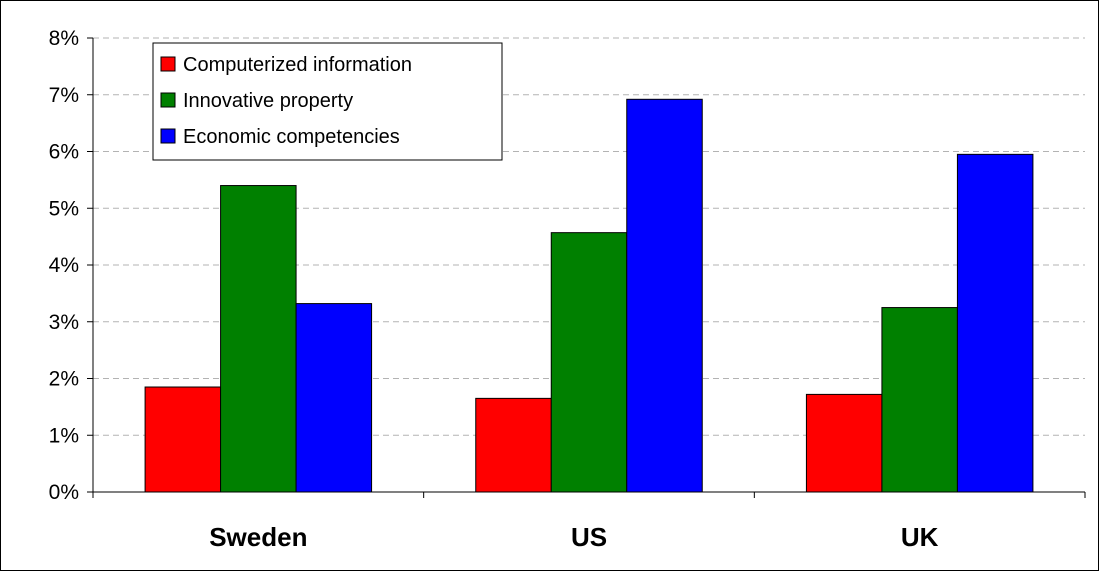 This screenshot has height=576, width=1099. Describe the element at coordinates (844, 443) in the screenshot. I see `bar-uk-computerized-information` at that location.